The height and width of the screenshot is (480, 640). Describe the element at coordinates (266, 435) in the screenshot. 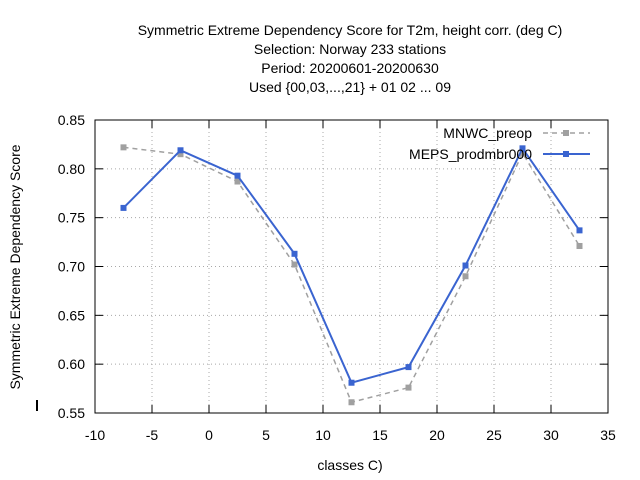

I see `x-tick-label: 5` at that location.